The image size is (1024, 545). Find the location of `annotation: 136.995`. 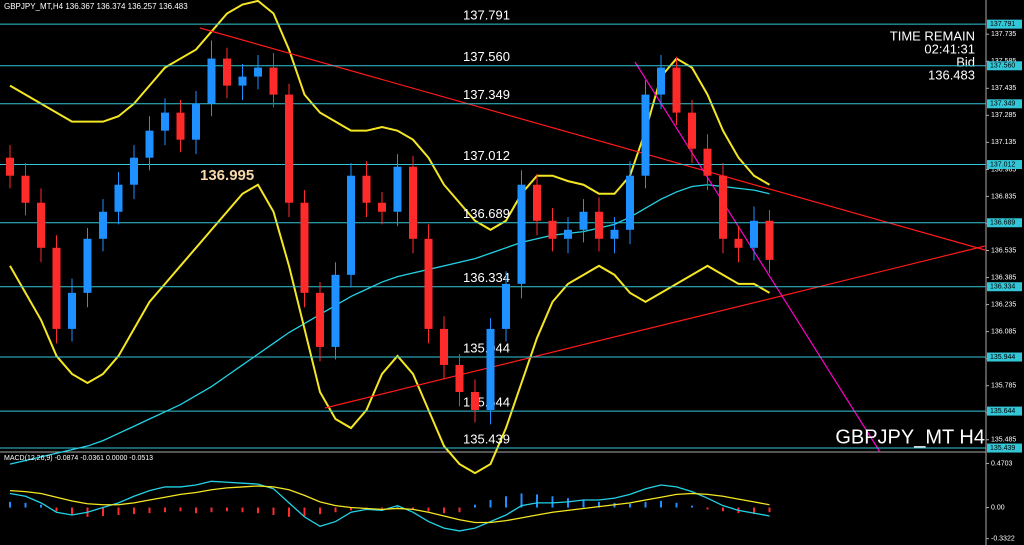

annotation: 136.995 is located at coordinates (227, 175).